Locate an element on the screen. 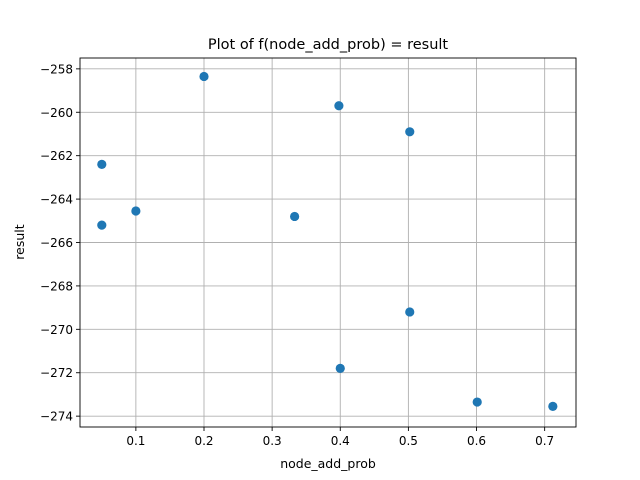 The width and height of the screenshot is (640, 480). x-tick-label: 0.5 is located at coordinates (408, 441).